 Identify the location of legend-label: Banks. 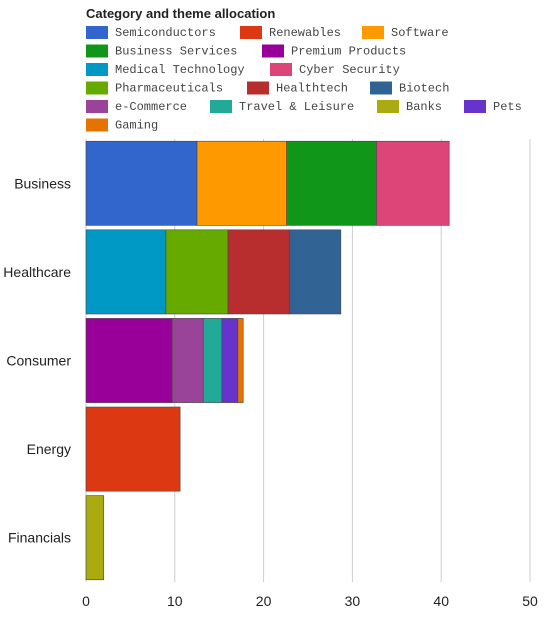
(424, 107).